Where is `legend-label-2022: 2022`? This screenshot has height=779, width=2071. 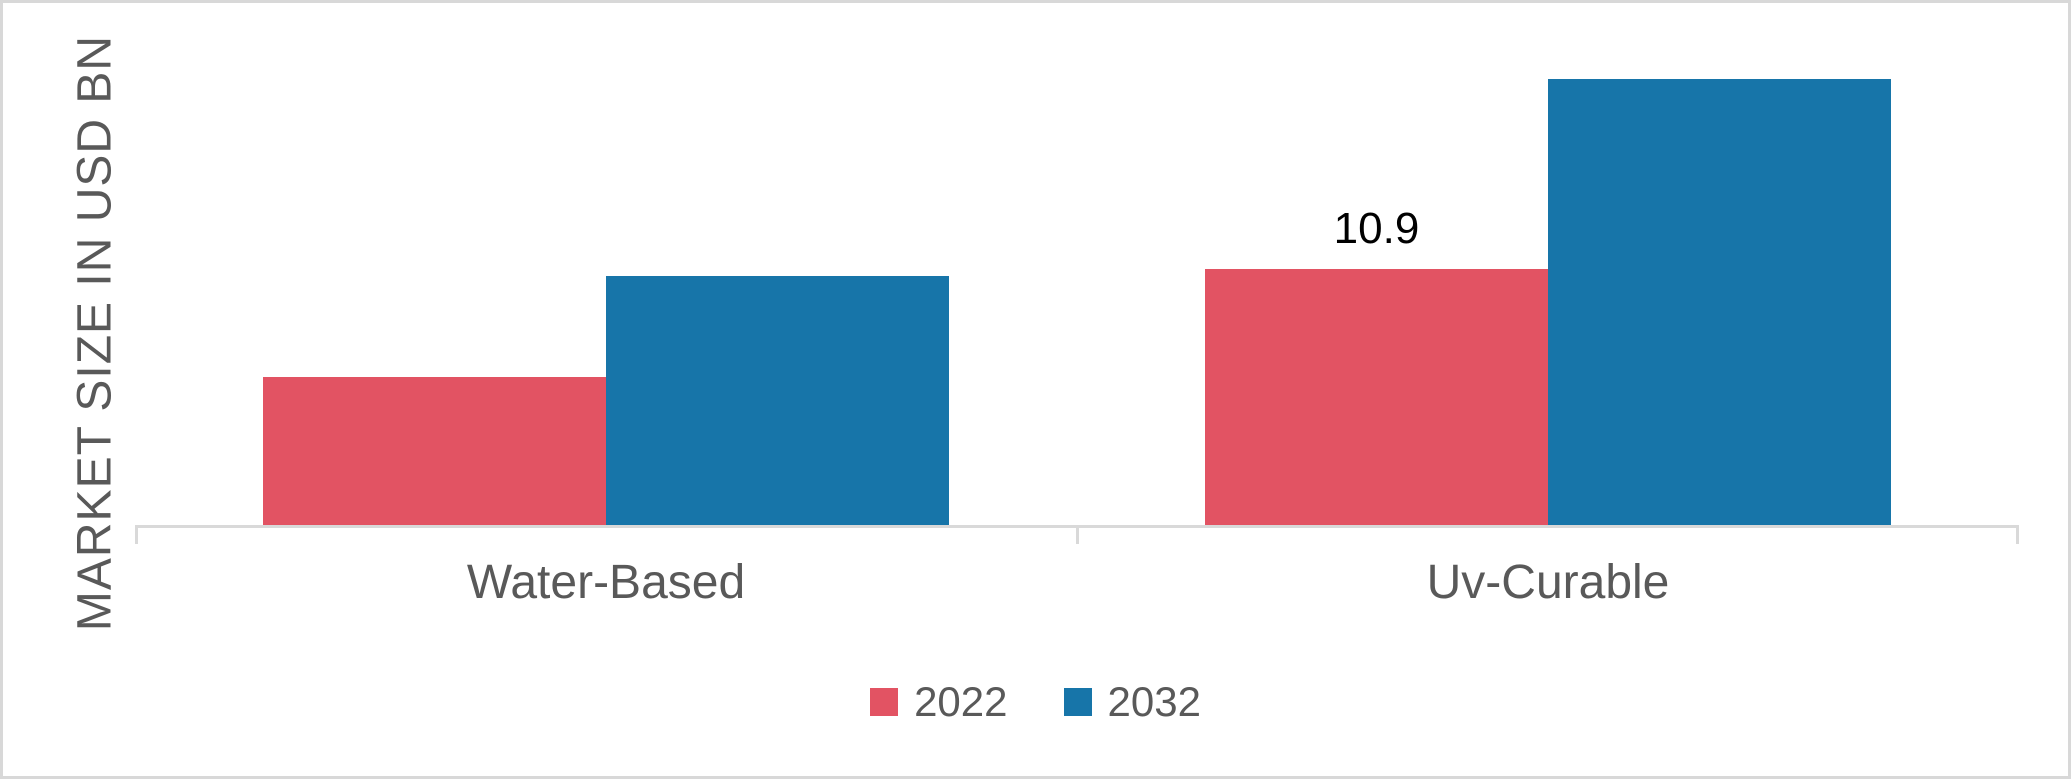
legend-label-2022: 2022 is located at coordinates (961, 701).